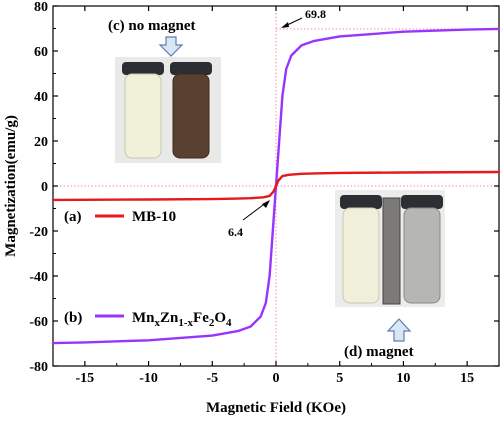 The image size is (502, 421). What do you see at coordinates (154, 217) in the screenshot?
I see `legend-label-mb10: MB-10` at bounding box center [154, 217].